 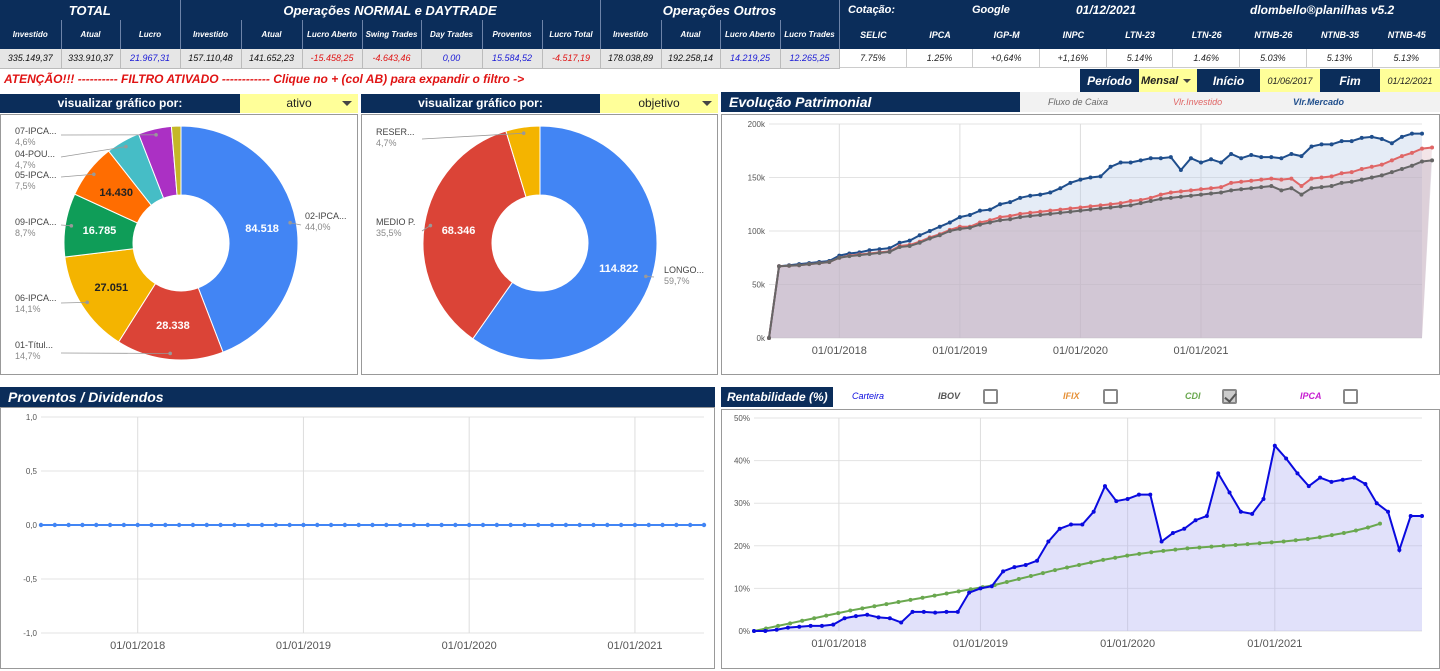 I want to click on value-cell: 14.219,25, so click(x=750, y=59).